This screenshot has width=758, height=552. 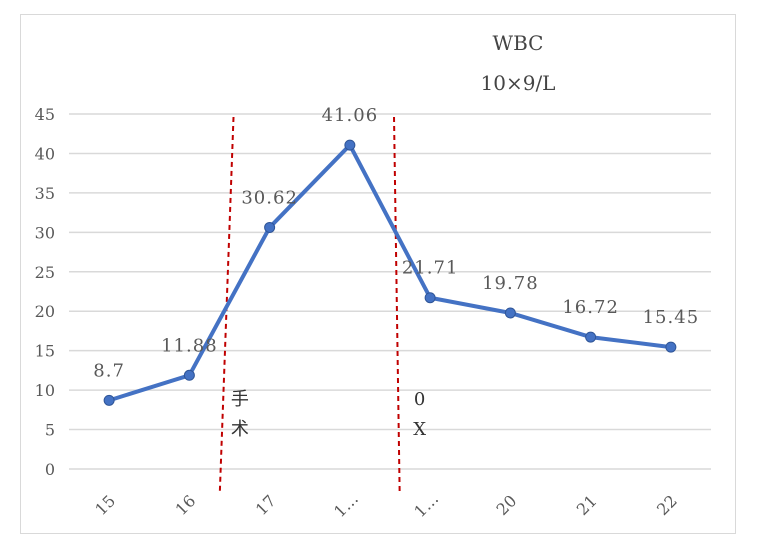 What do you see at coordinates (45, 311) in the screenshot?
I see `y-tick-label: 20` at bounding box center [45, 311].